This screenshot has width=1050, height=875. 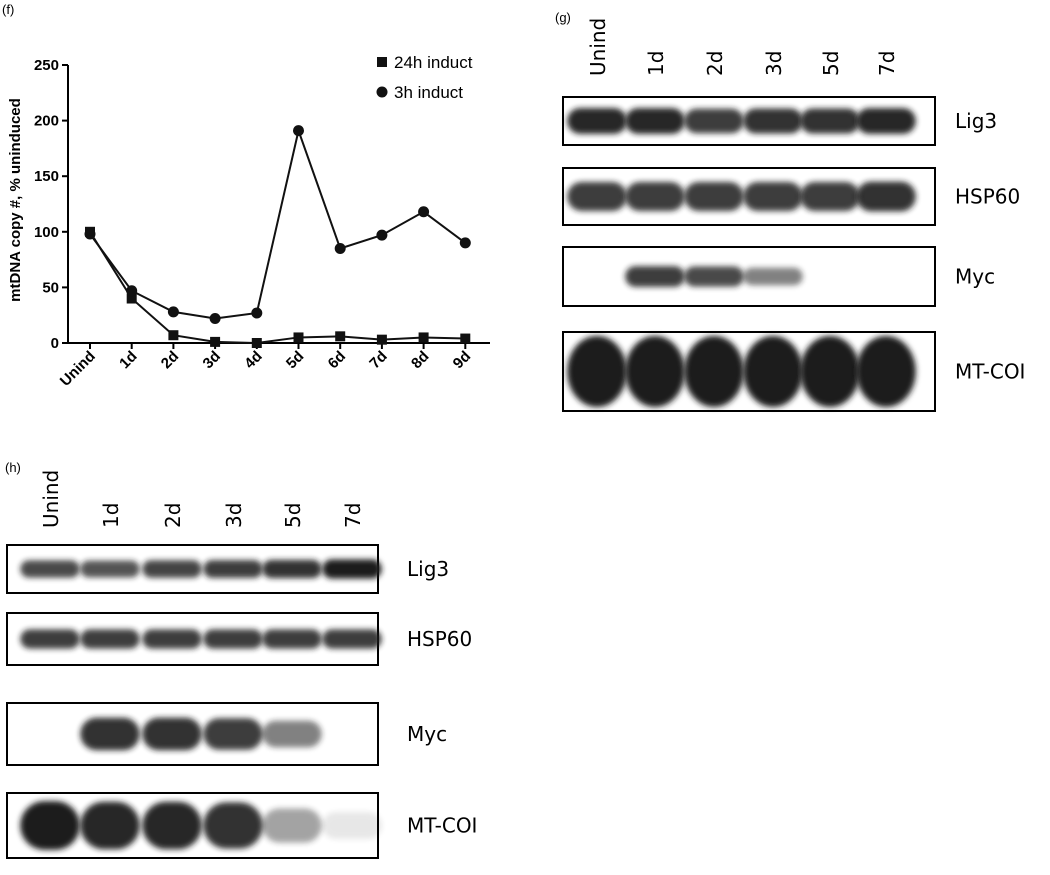 I want to click on x-tick-label: 3d, so click(x=212, y=360).